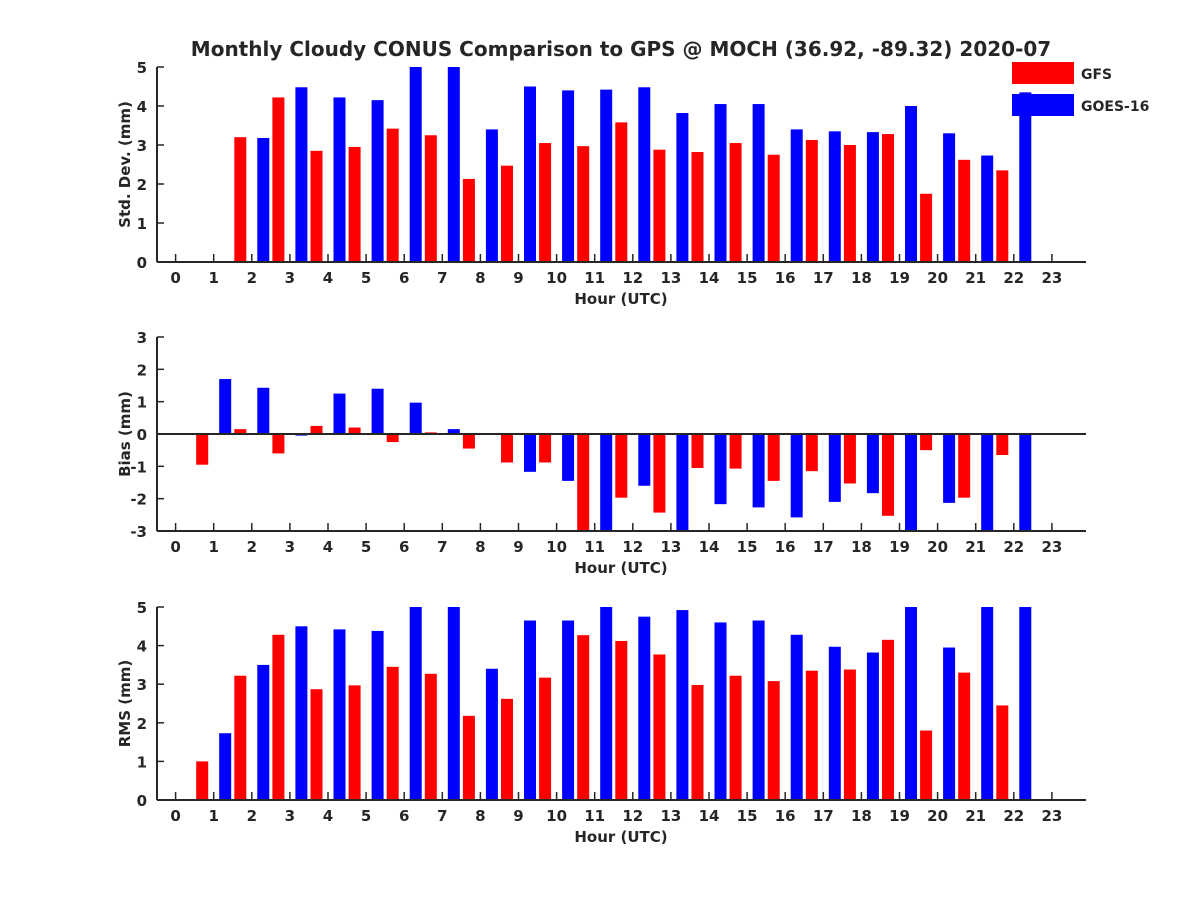 The width and height of the screenshot is (1200, 900). What do you see at coordinates (899, 816) in the screenshot?
I see `rms-xtick-label: 19` at bounding box center [899, 816].